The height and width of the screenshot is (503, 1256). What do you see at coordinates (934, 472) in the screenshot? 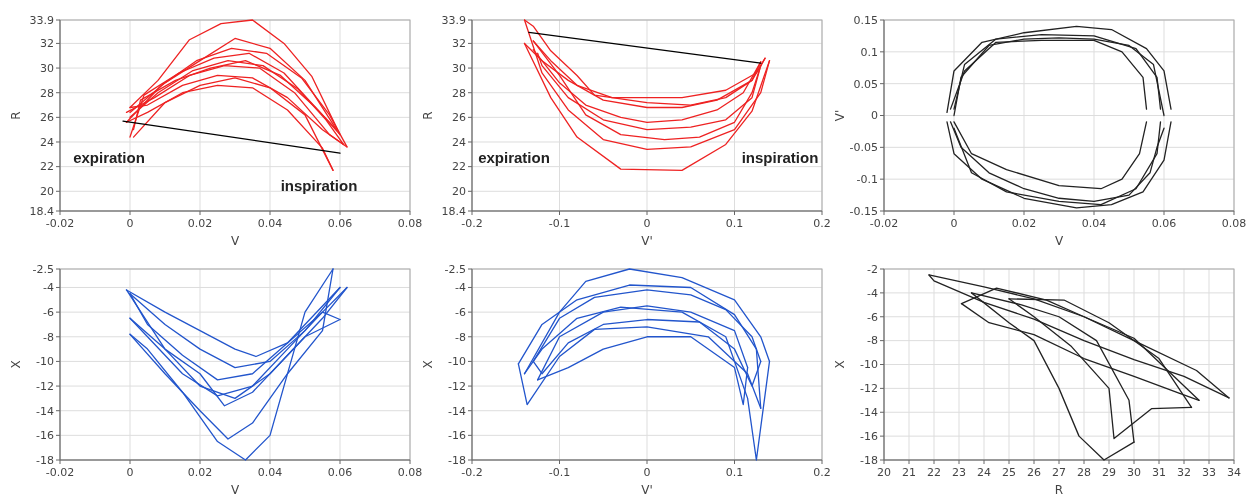
I see `x-tick-label: 22` at bounding box center [934, 472].